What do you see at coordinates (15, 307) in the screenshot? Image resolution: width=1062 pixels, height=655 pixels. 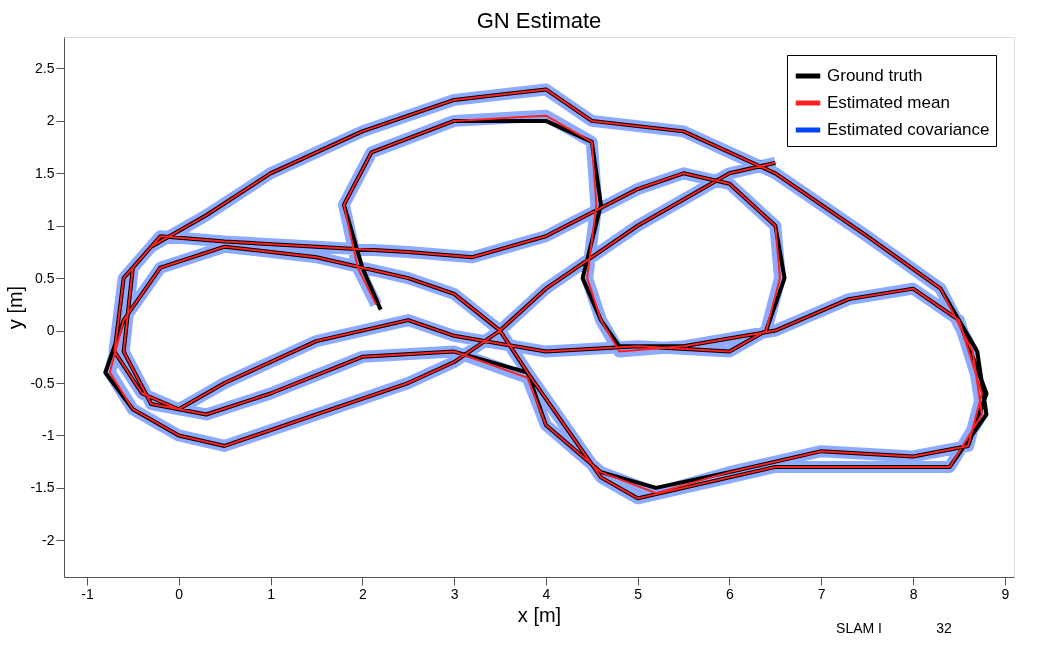 I see `y-axis-title: y [m]` at bounding box center [15, 307].